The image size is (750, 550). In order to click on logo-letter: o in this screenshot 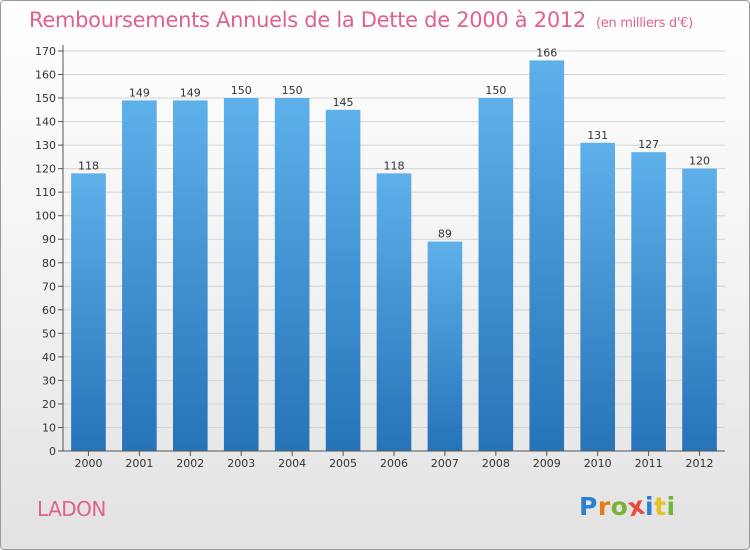, I will do `click(619, 506)`.